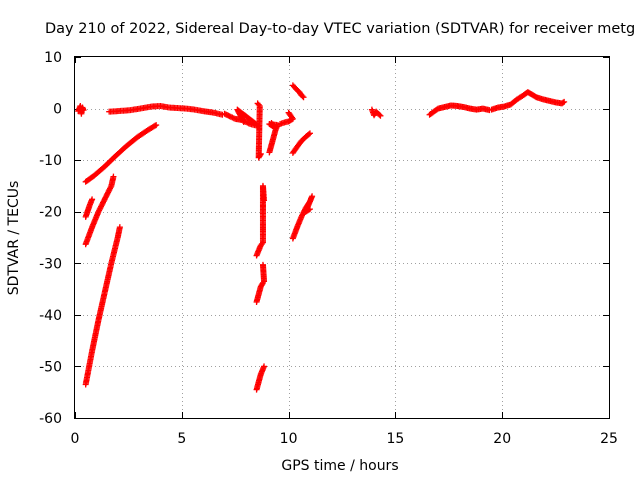 This screenshot has height=480, width=640. Describe the element at coordinates (259, 130) in the screenshot. I see `series-points-near-8.6h` at that location.